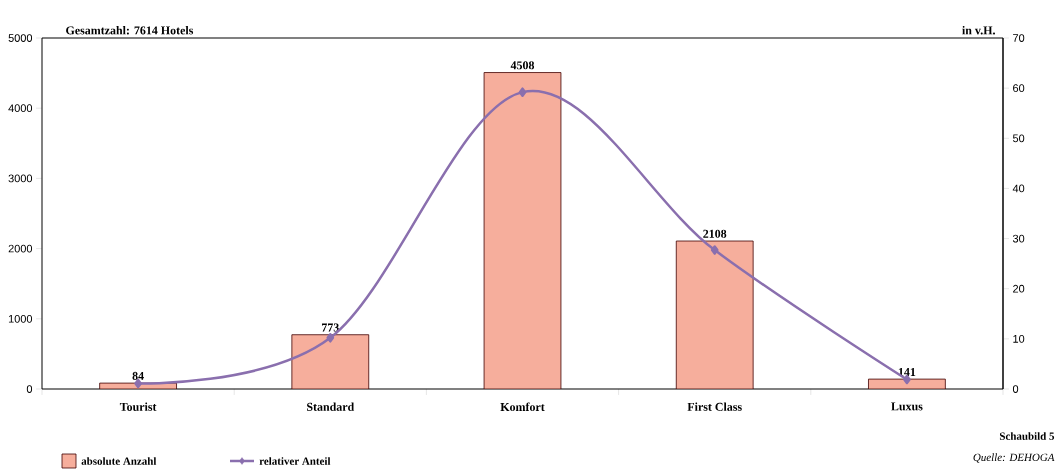 This screenshot has width=1062, height=471. What do you see at coordinates (331, 406) in the screenshot?
I see `x-tick-label: Standard` at bounding box center [331, 406].